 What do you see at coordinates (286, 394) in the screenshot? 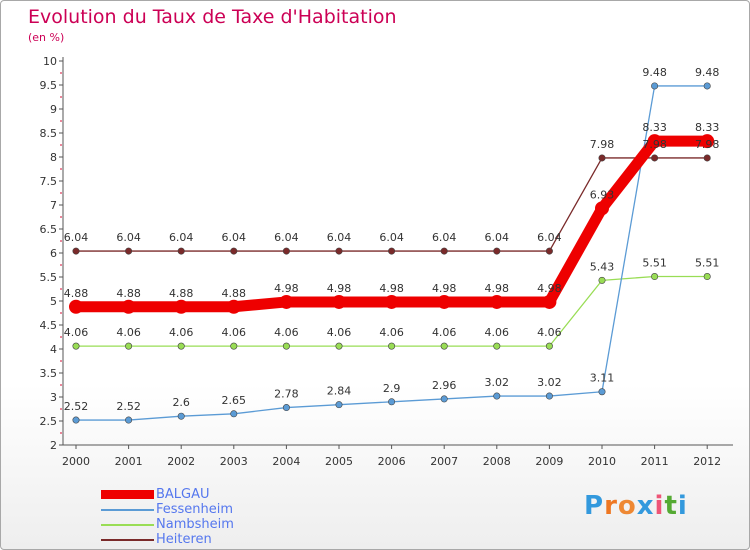
I see `data-label: 2.78` at bounding box center [286, 394].